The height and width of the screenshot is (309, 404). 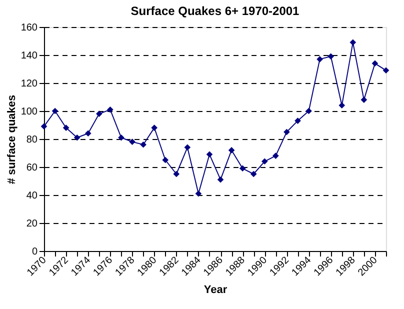 I want to click on y-tick-label: 120, so click(x=29, y=84).